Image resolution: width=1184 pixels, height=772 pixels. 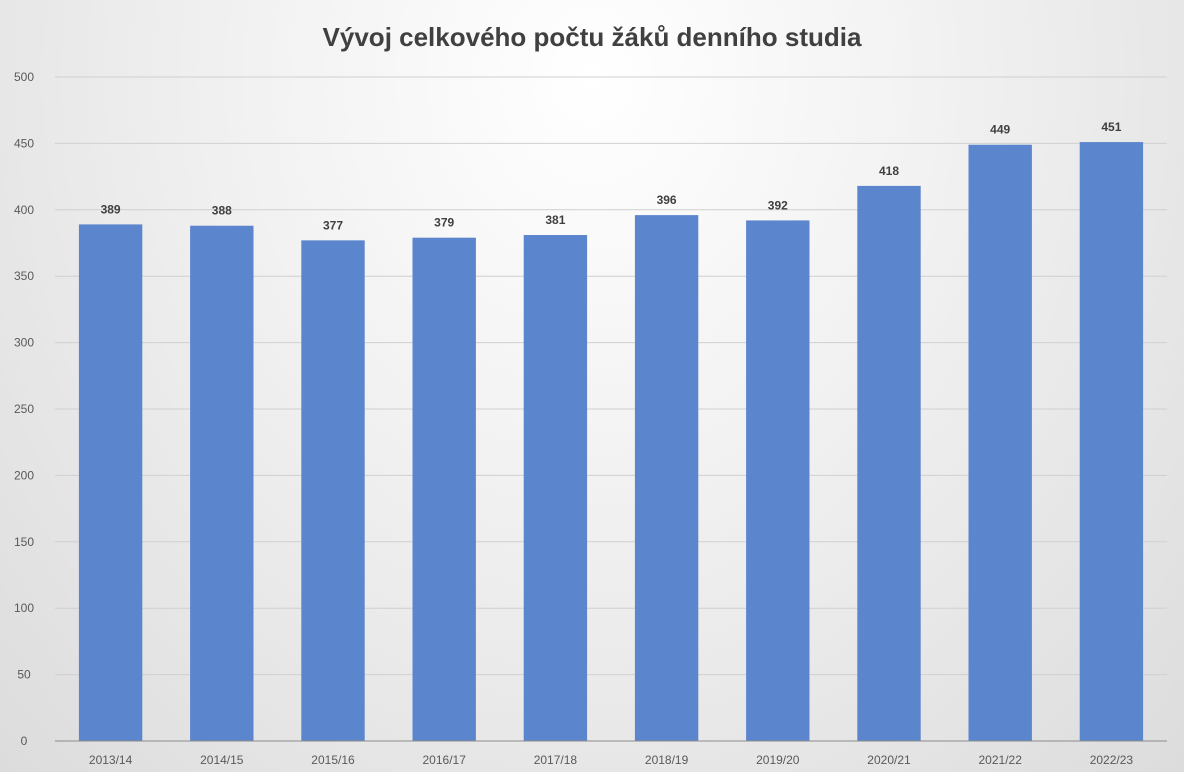 I want to click on y-tick-label: 400, so click(x=24, y=210).